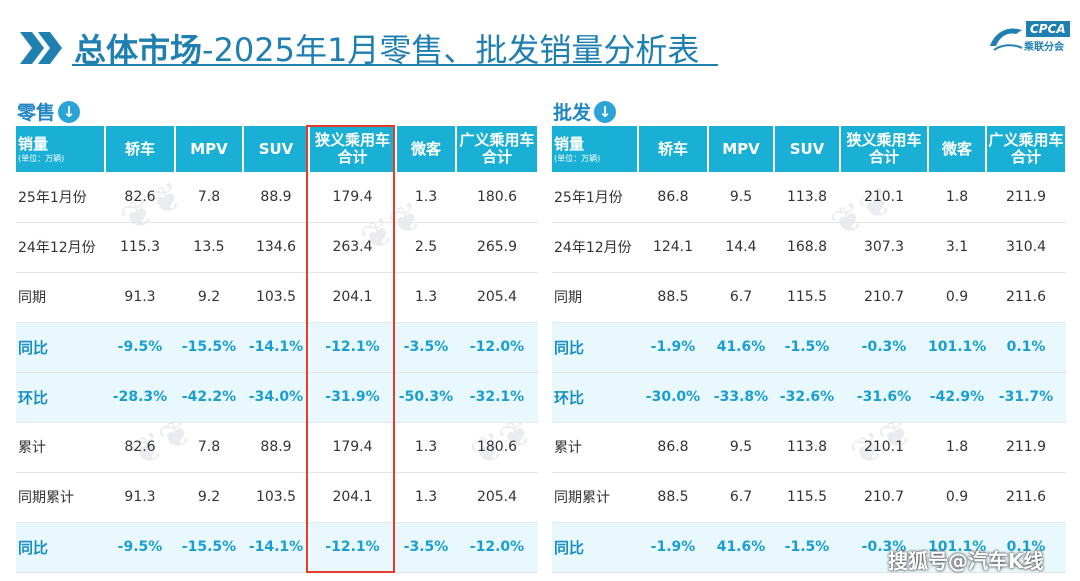 Image resolution: width=1080 pixels, height=581 pixels. I want to click on double-chevron-right-icon, so click(41, 48).